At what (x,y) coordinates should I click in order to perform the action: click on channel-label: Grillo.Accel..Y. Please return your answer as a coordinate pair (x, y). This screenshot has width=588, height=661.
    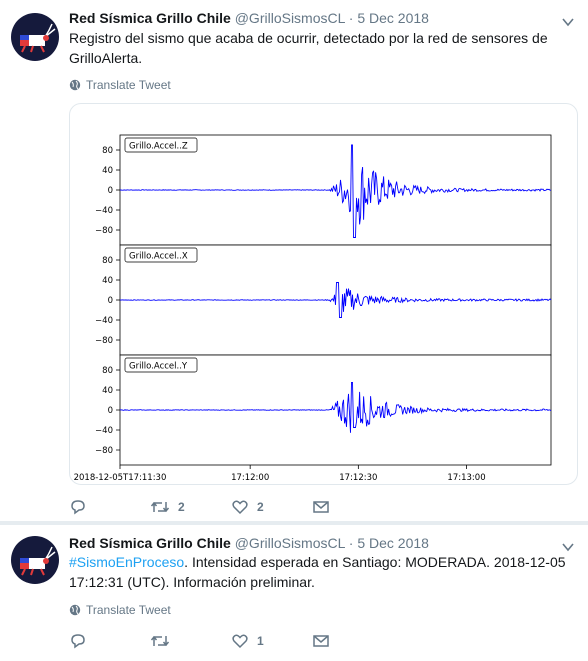
    Looking at the image, I should click on (158, 367).